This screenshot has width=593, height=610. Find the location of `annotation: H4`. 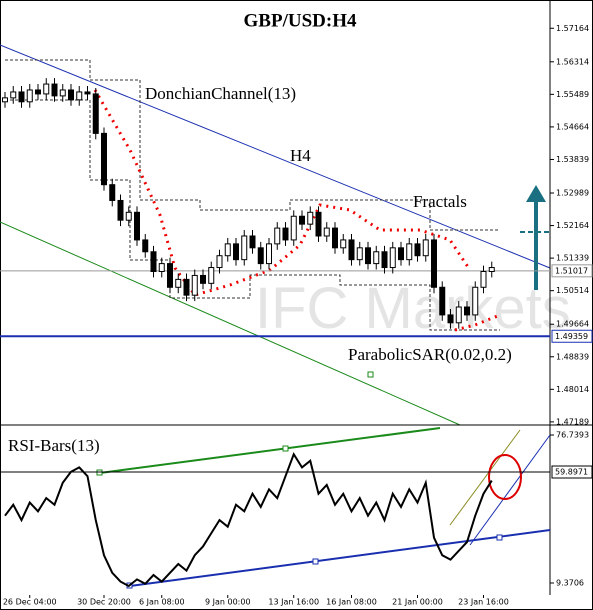

annotation: H4 is located at coordinates (300, 155).